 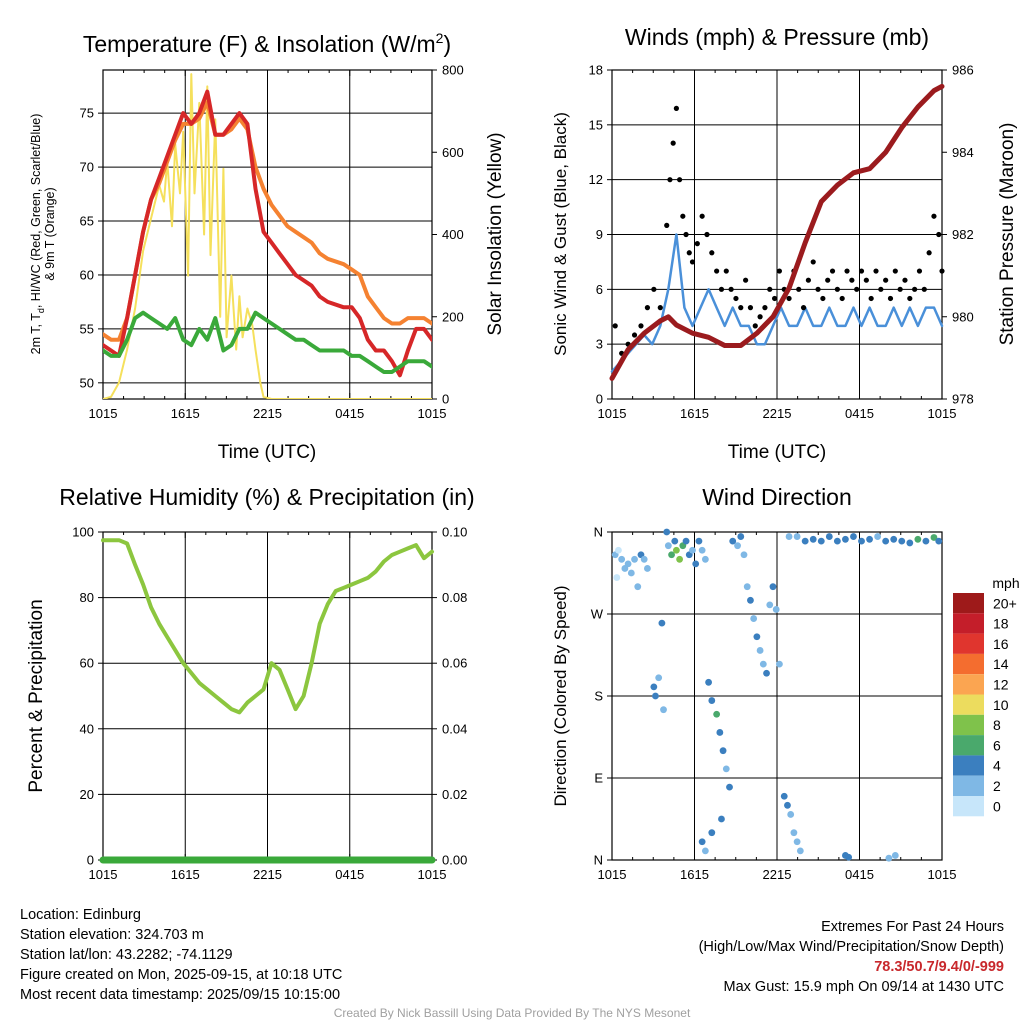 I want to click on temperature-lines, so click(x=267, y=236).